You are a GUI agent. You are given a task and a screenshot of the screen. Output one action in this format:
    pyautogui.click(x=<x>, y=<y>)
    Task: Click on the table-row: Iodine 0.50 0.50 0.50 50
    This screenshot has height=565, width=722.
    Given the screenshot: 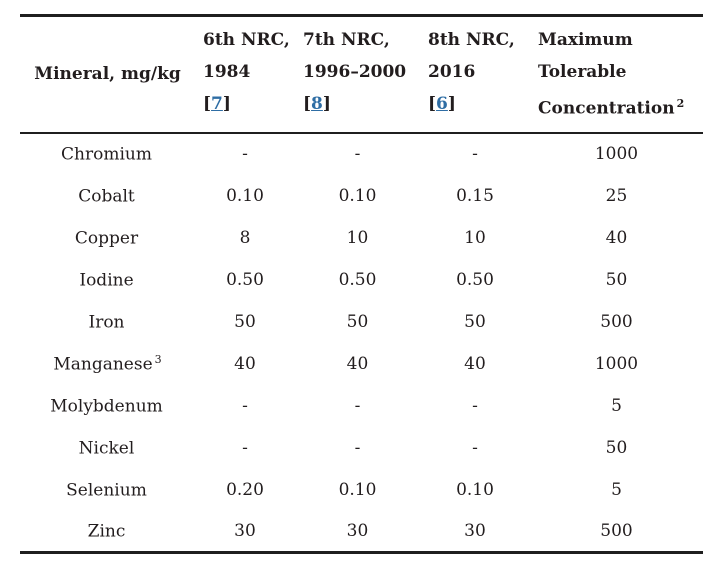 What is the action you would take?
    pyautogui.click(x=361, y=280)
    